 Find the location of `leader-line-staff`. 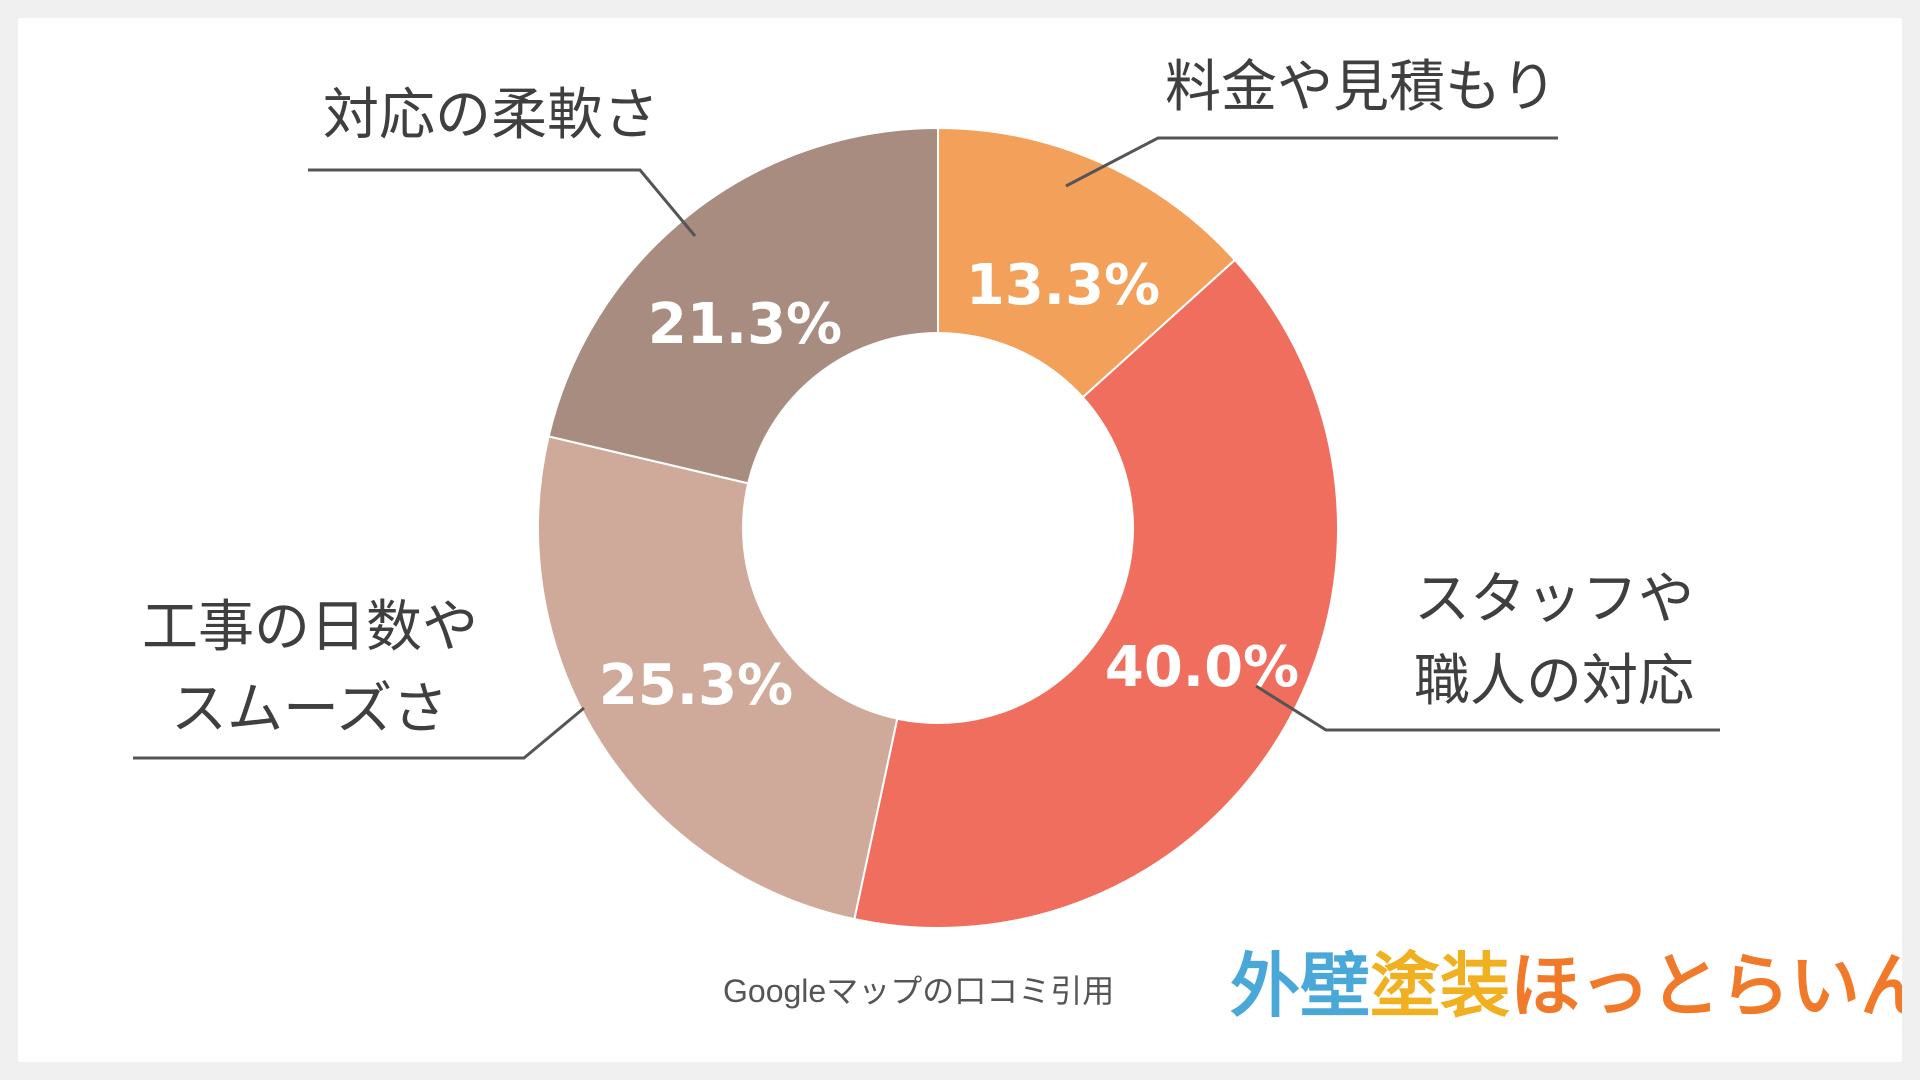

leader-line-staff is located at coordinates (1487, 708).